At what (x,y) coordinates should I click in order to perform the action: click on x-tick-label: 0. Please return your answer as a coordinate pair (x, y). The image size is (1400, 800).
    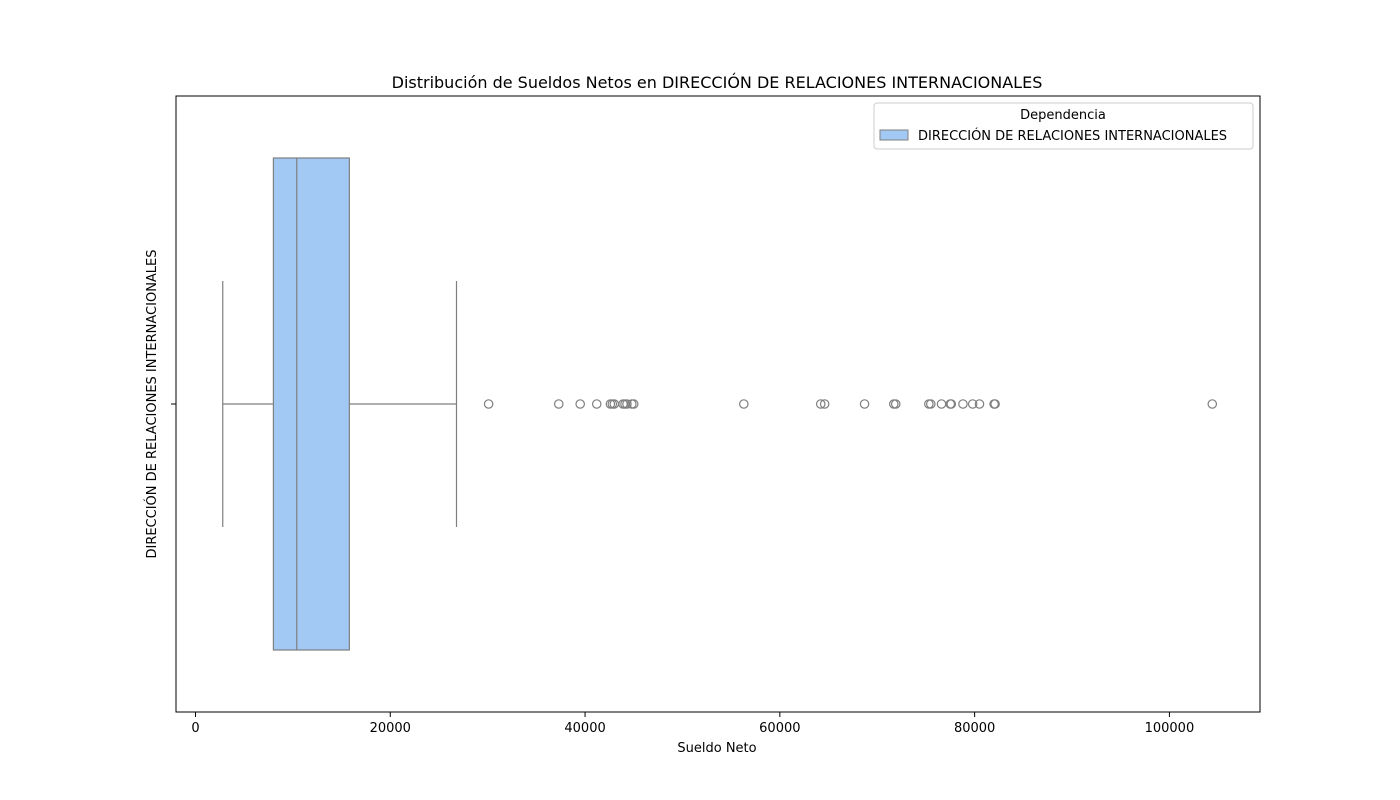
    Looking at the image, I should click on (195, 728).